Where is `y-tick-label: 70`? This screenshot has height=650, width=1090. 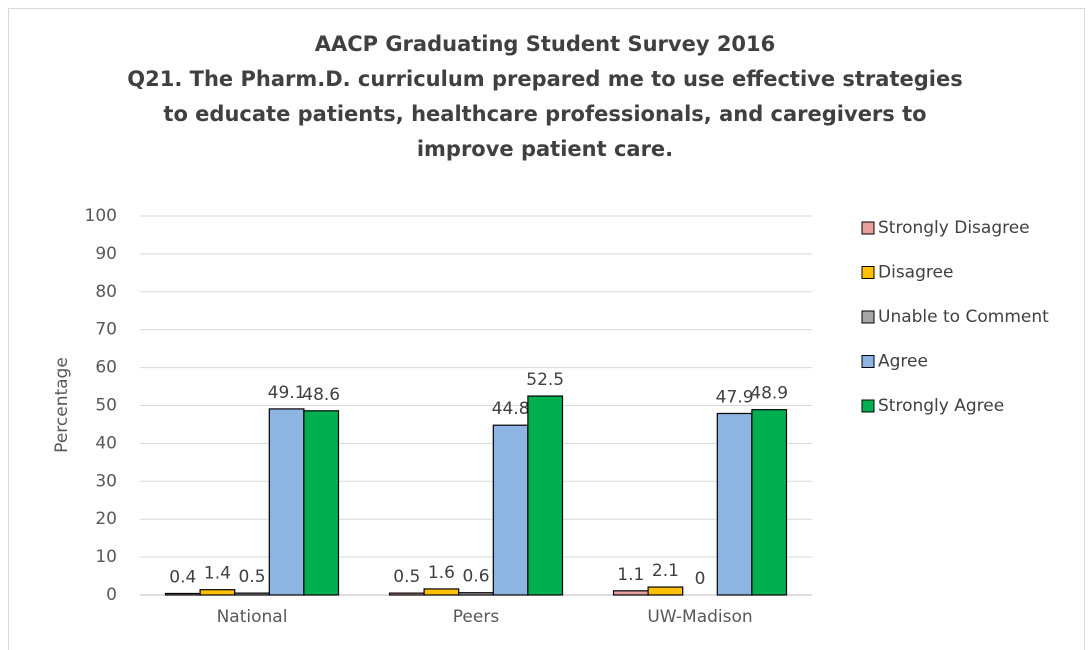 y-tick-label: 70 is located at coordinates (106, 330).